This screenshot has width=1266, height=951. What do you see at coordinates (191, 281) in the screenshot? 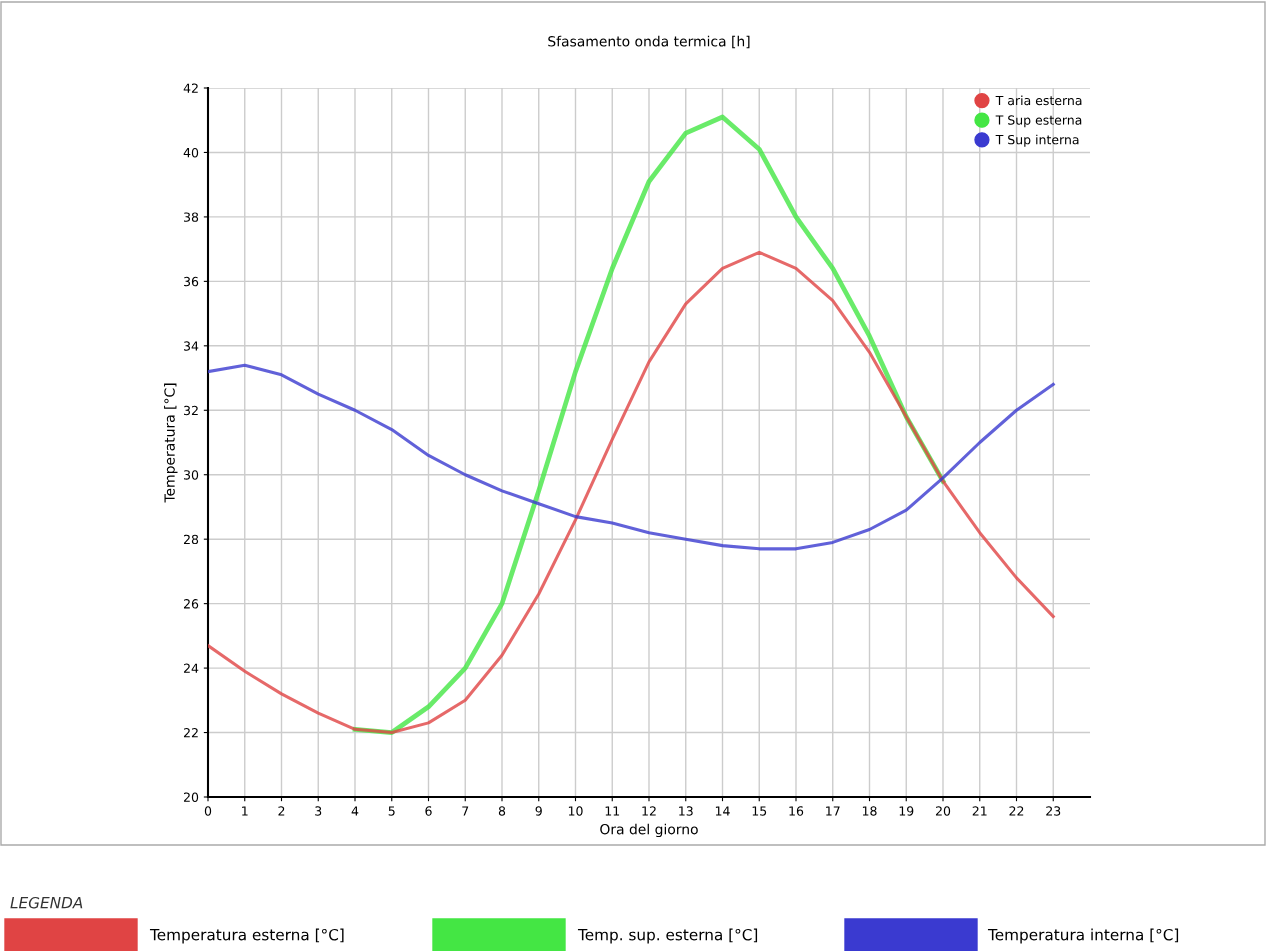
I see `y-tick-label: 36` at bounding box center [191, 281].